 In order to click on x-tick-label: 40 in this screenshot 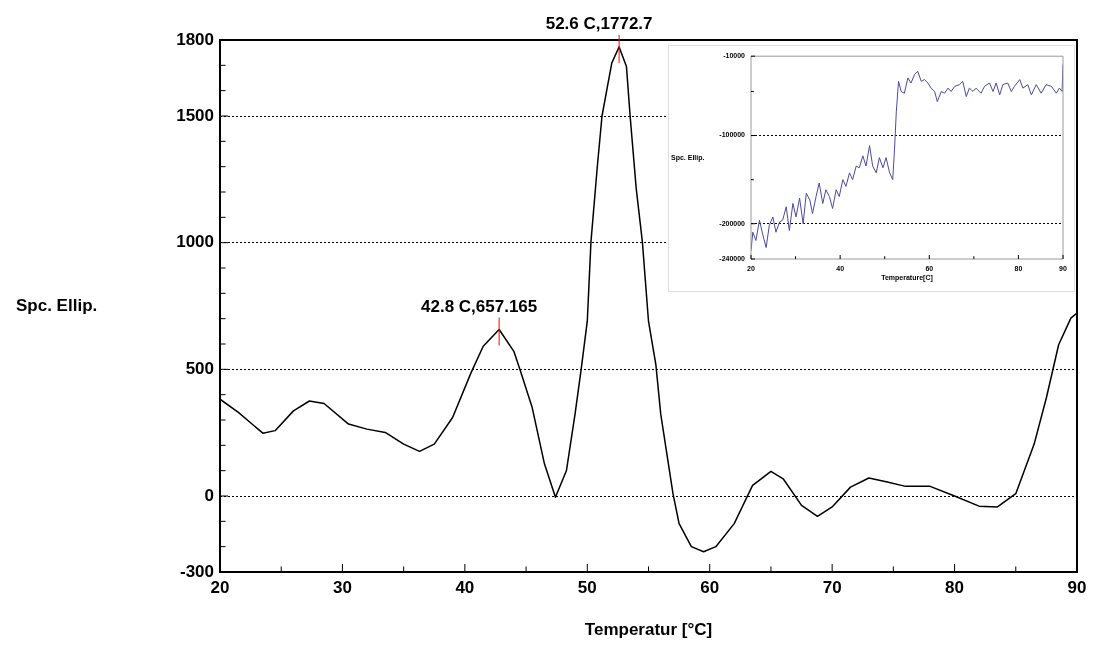, I will do `click(465, 587)`.